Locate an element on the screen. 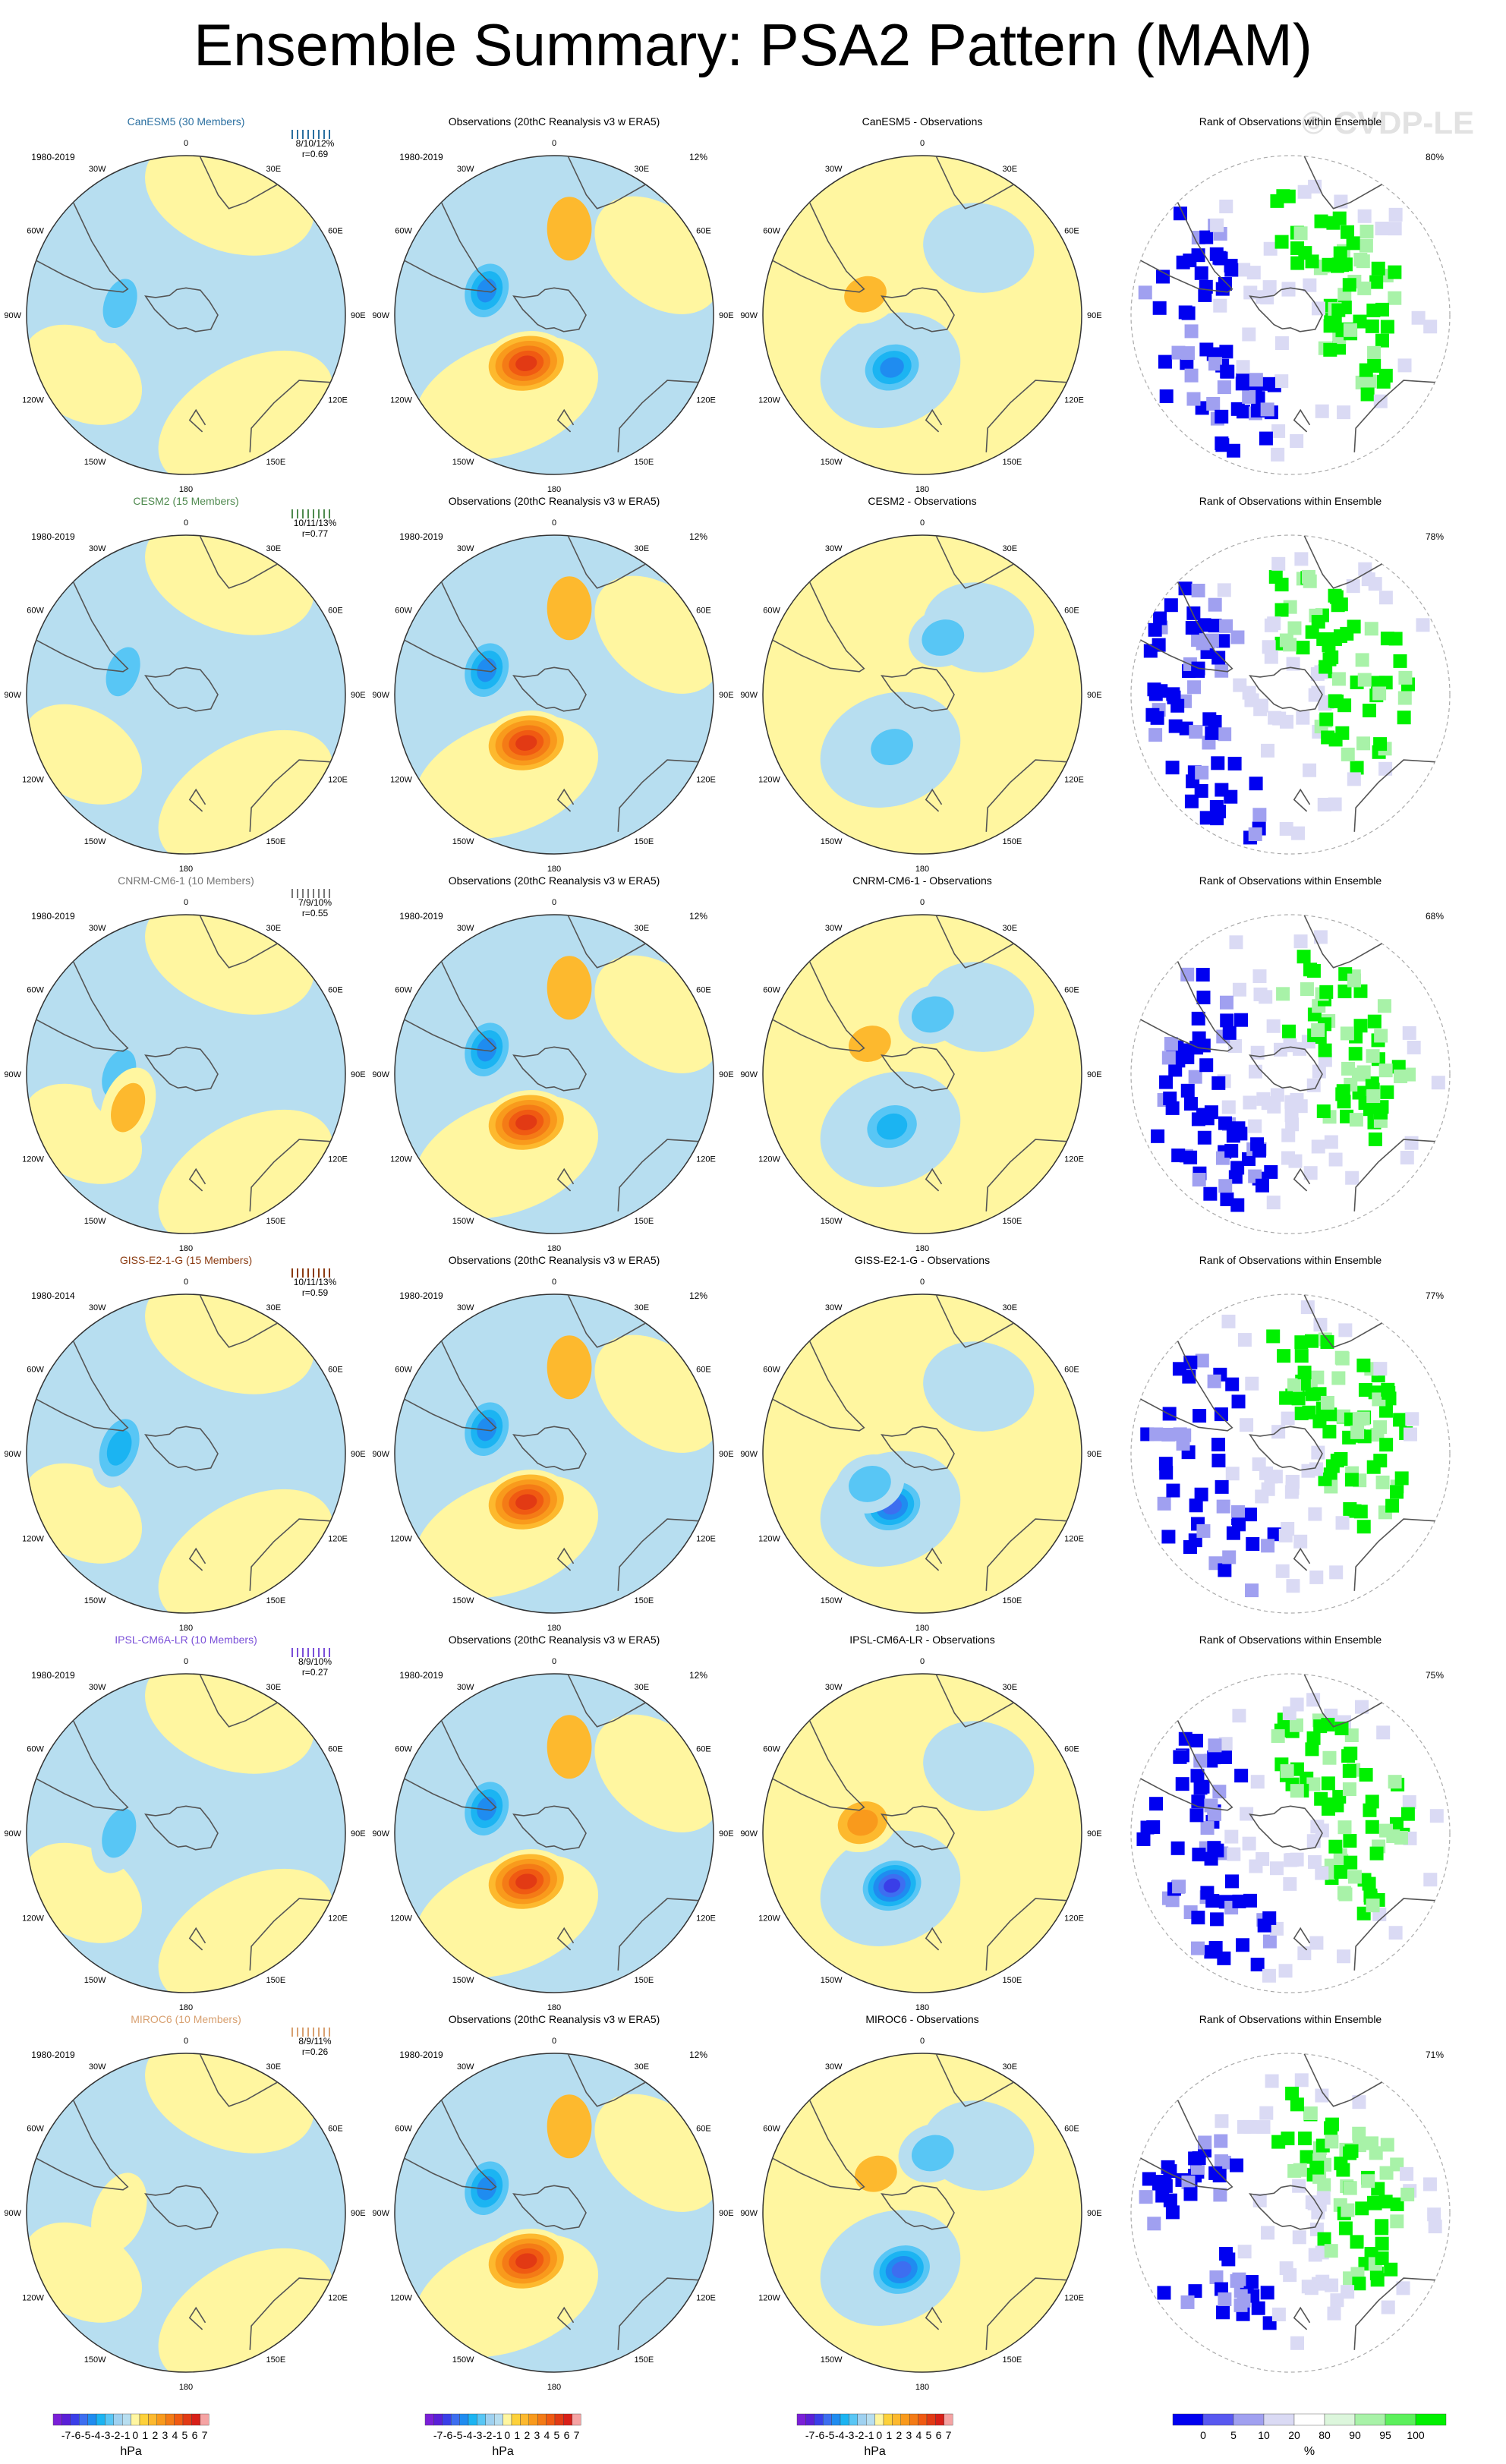 The width and height of the screenshot is (1506, 2464). model-stats: 7/9/10% is located at coordinates (315, 902).